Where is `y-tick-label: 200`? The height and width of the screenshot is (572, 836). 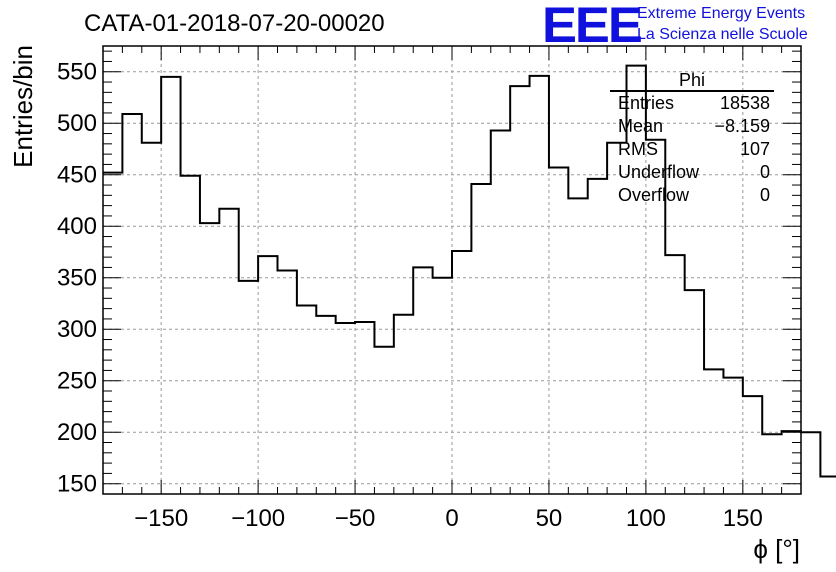 y-tick-label: 200 is located at coordinates (77, 432).